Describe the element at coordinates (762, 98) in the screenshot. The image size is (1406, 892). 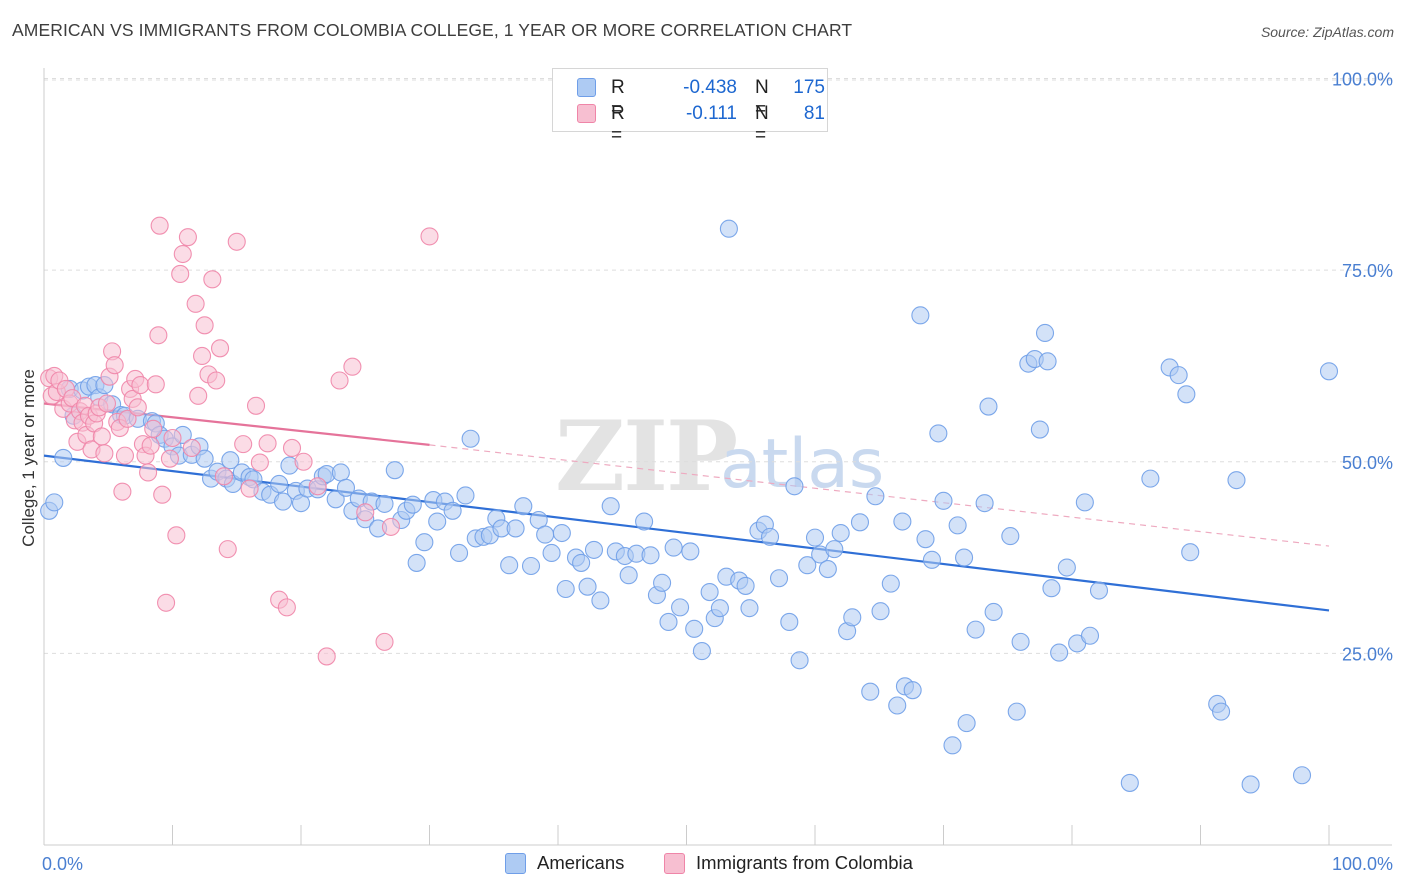
I see `n-label: N =` at that location.